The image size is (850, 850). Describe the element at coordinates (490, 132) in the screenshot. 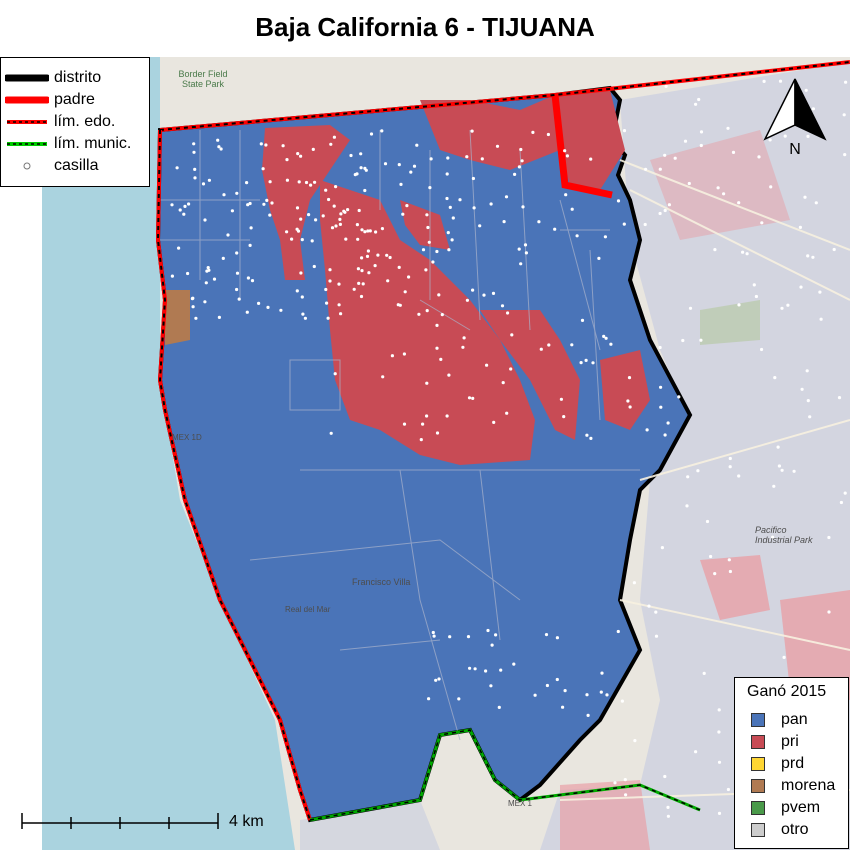

I see `pri-region-northeast` at that location.